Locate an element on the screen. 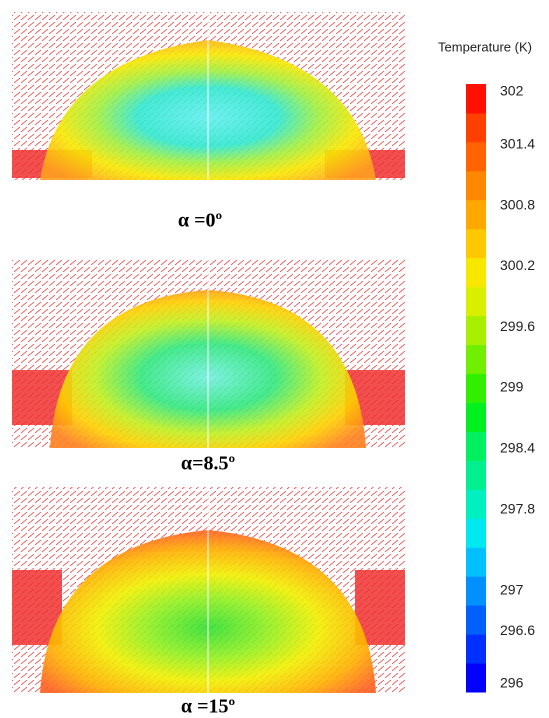 This screenshot has height=718, width=549. panel-label: α =15º is located at coordinates (208, 707).